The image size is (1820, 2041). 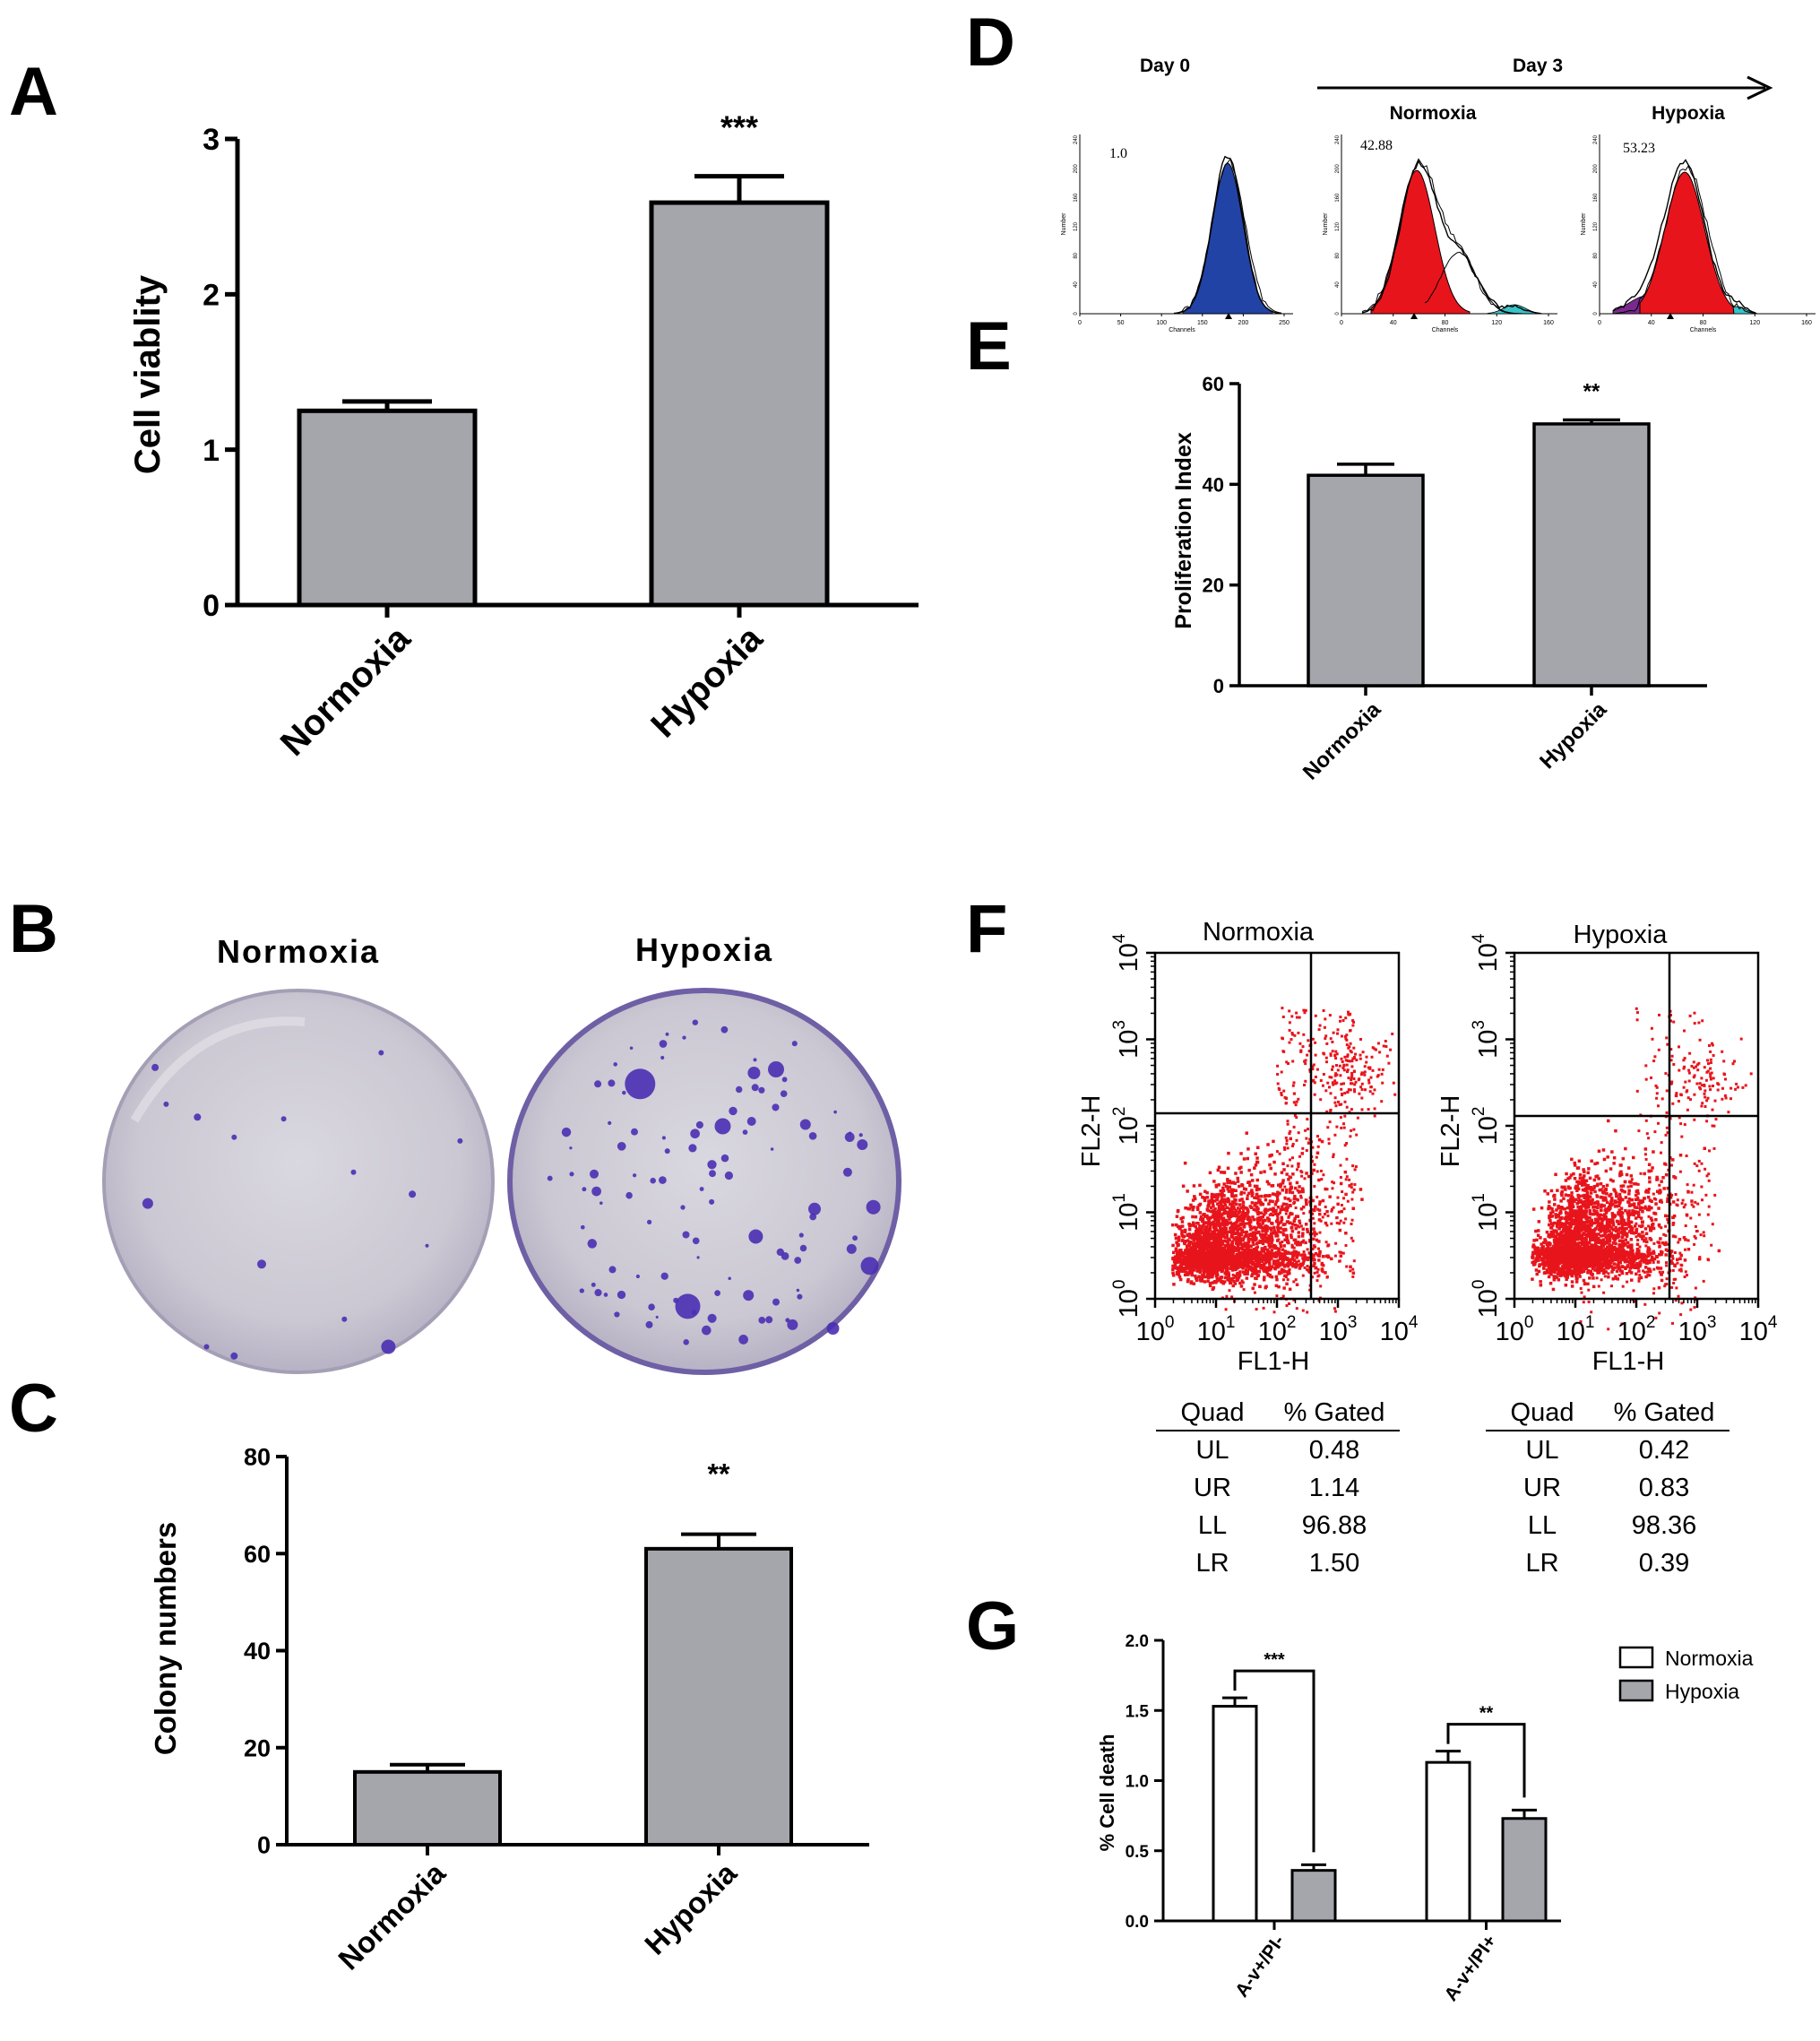 What do you see at coordinates (1445, 330) in the screenshot?
I see `histogram-xlabel: Channels` at bounding box center [1445, 330].